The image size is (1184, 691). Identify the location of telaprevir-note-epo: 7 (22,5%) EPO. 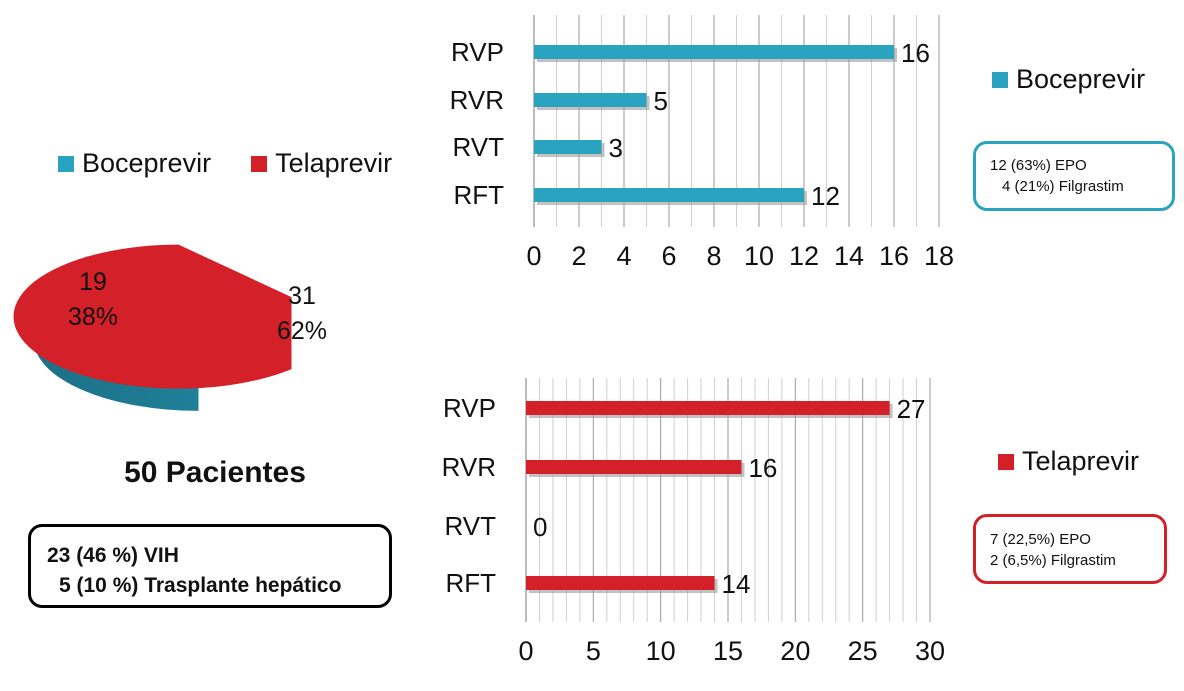
(1040, 539).